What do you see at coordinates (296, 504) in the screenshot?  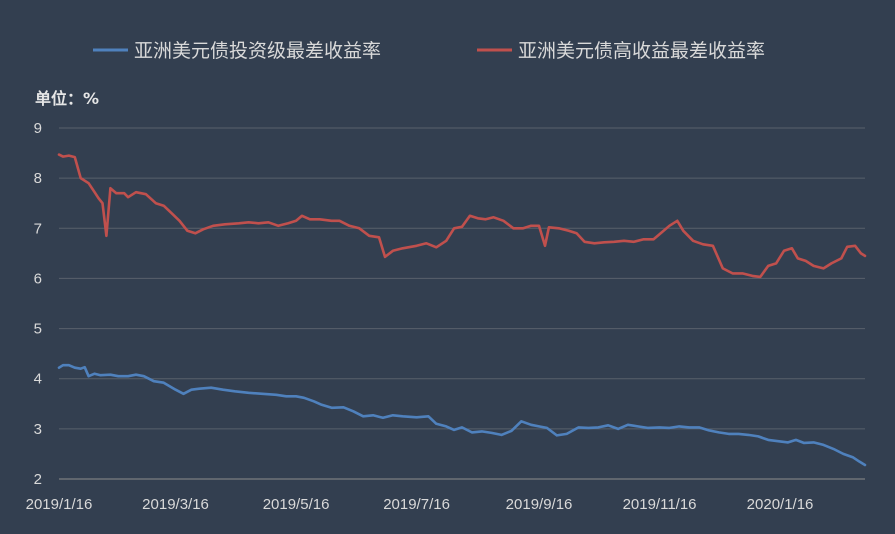 I see `x-tick-label: 2019/5/16` at bounding box center [296, 504].